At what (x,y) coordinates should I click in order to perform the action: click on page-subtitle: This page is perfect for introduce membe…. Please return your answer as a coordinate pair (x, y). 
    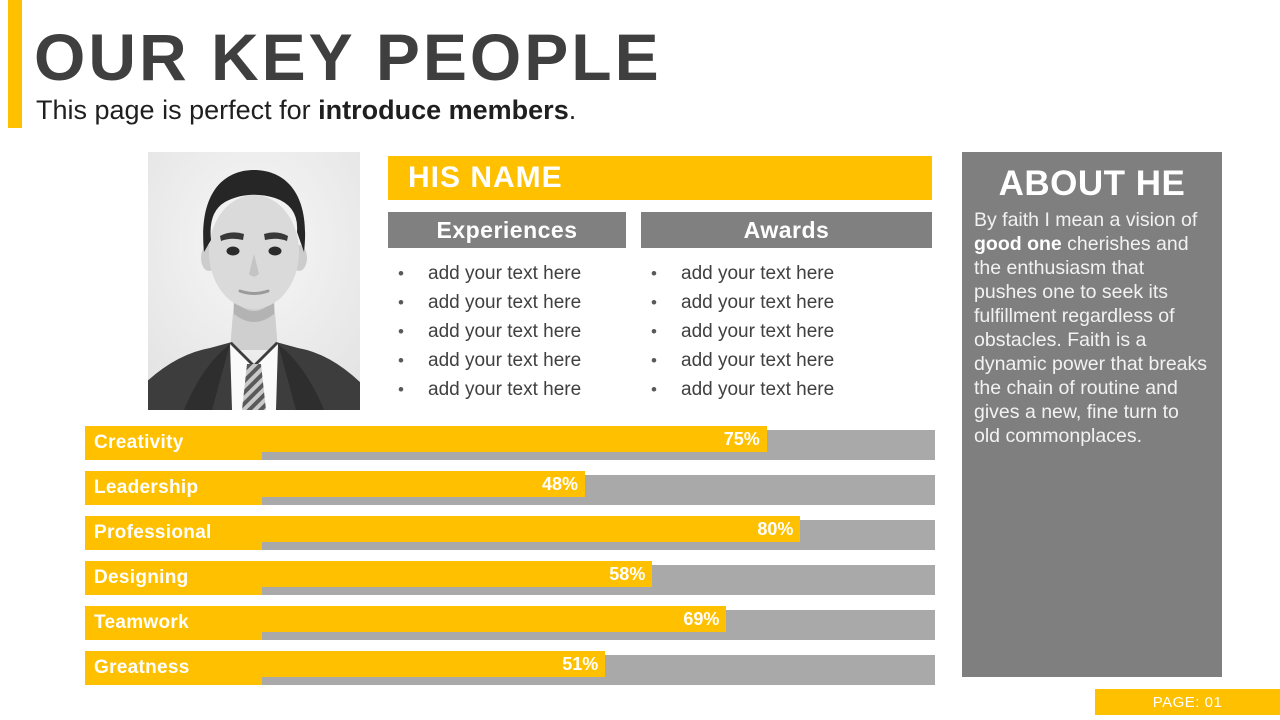
    Looking at the image, I should click on (349, 110).